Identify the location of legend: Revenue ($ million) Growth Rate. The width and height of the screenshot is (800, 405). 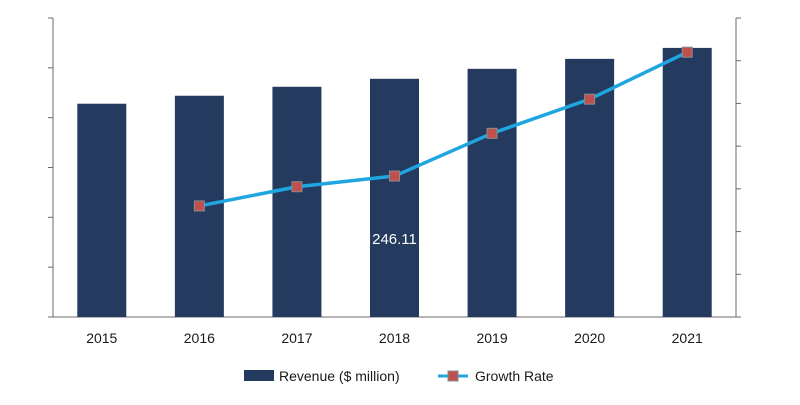
(399, 376).